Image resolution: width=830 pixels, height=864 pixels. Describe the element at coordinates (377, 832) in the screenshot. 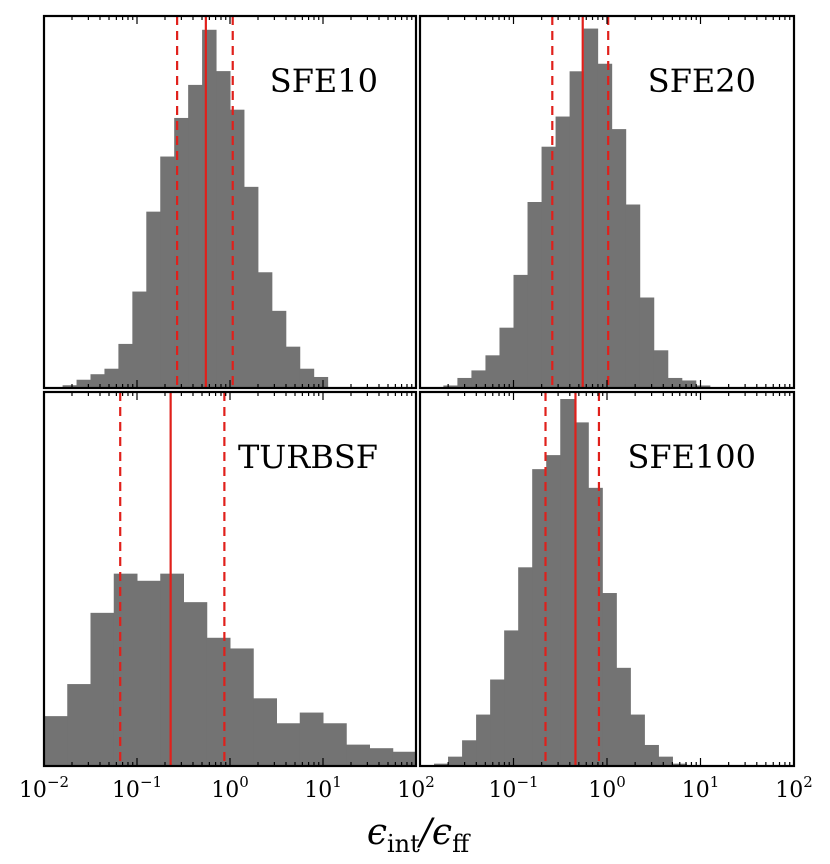

I see `x-label-epsilon-1: ϵ` at that location.